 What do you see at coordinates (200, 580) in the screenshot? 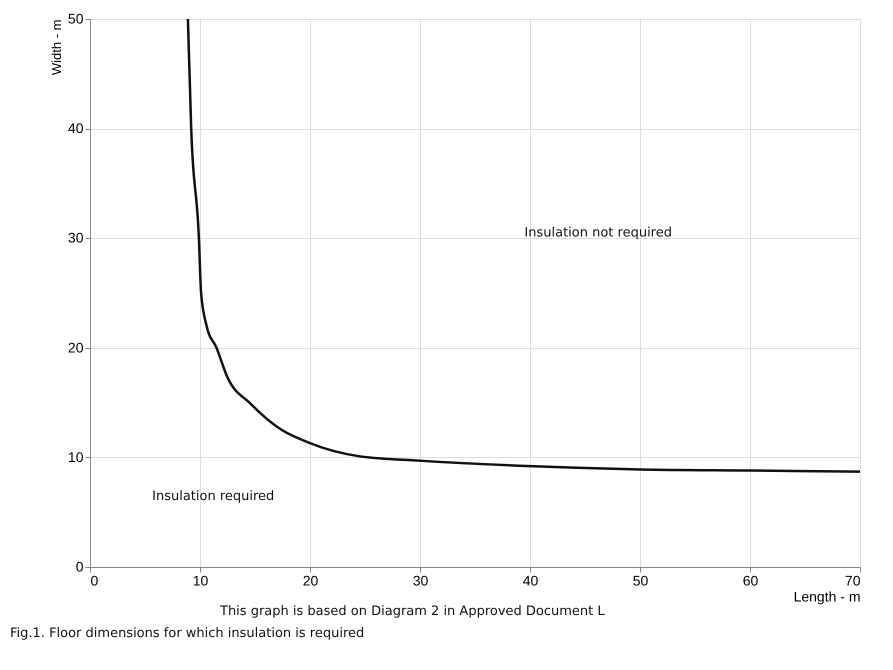
I see `x-tick-label: 10` at bounding box center [200, 580].